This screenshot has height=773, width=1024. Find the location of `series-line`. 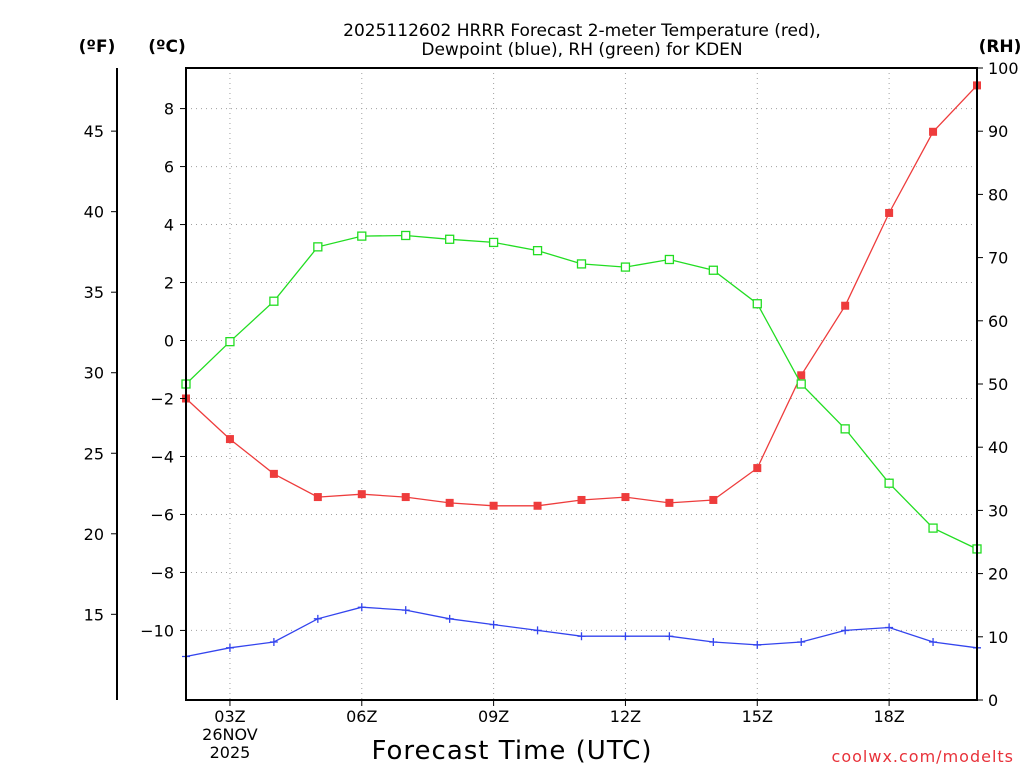

series-line is located at coordinates (581, 632).